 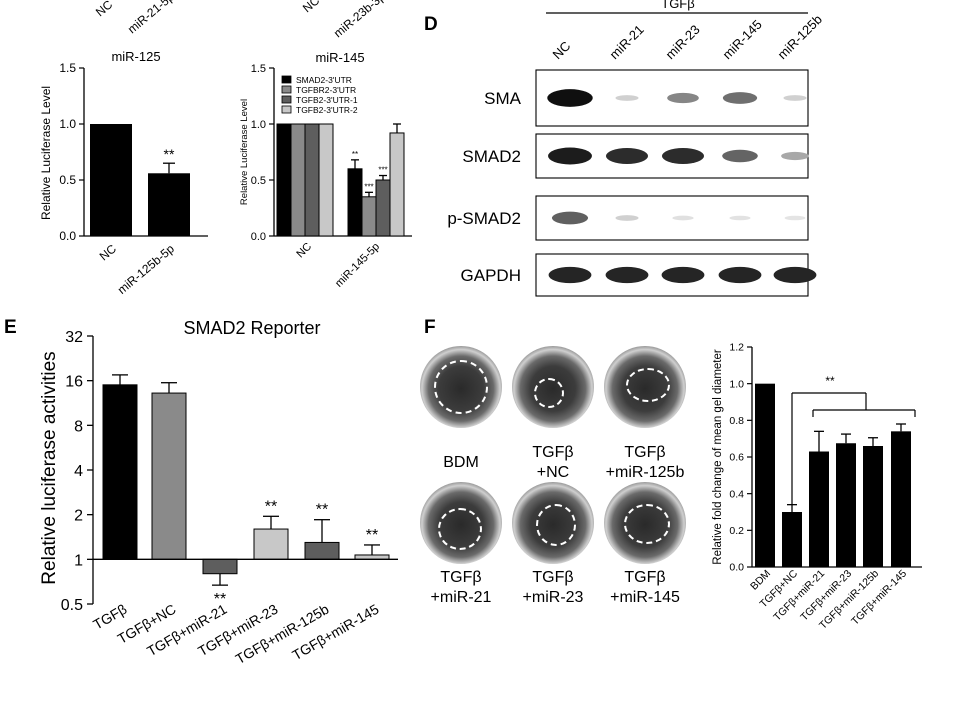 What do you see at coordinates (792, 539) in the screenshot?
I see `bar-gel-tgf-nc` at bounding box center [792, 539].